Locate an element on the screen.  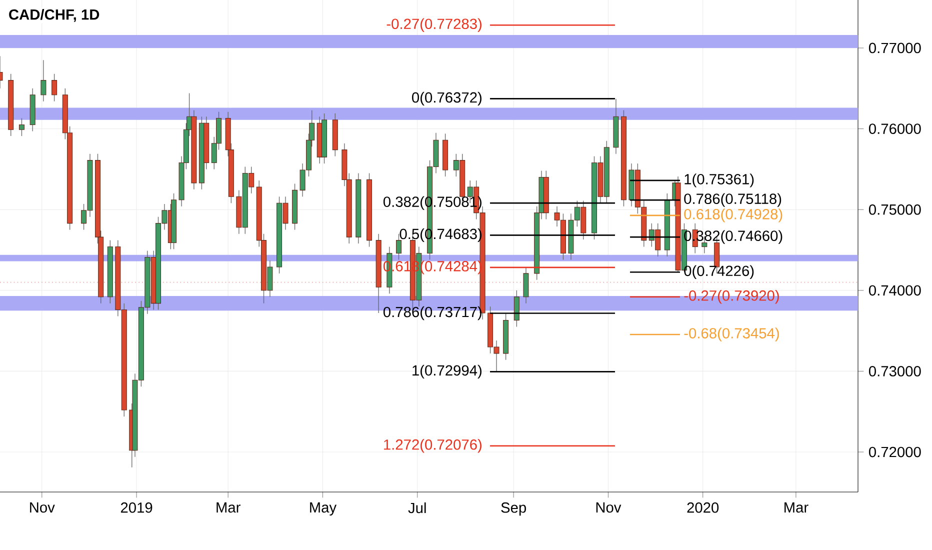
ref-line-label: -0.27(0.77283) is located at coordinates (434, 25).